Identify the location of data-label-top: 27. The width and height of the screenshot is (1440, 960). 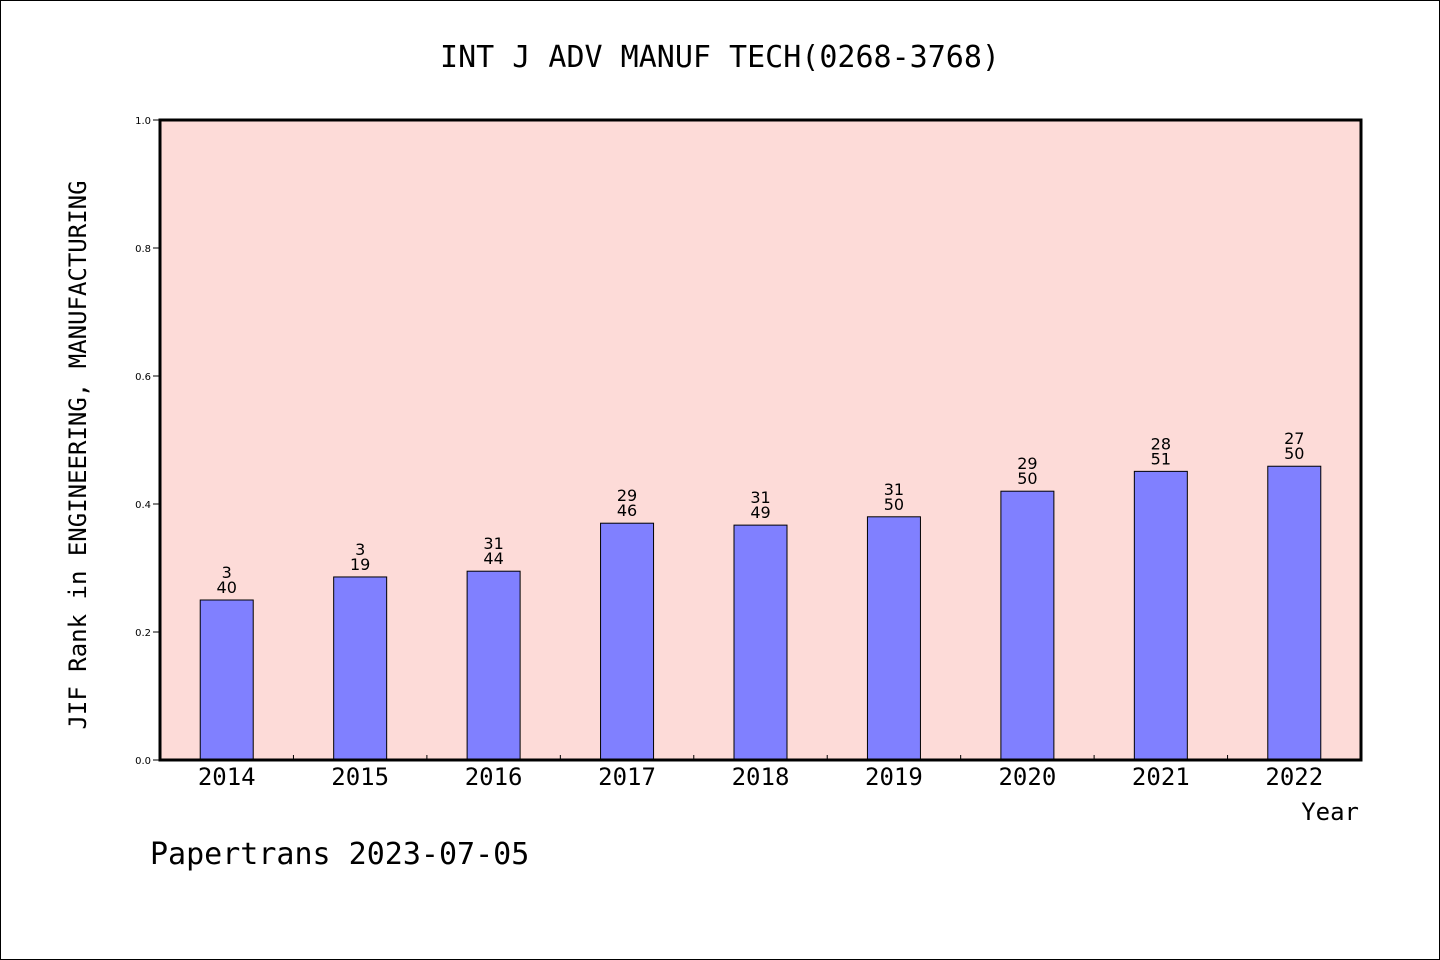
(1294, 438).